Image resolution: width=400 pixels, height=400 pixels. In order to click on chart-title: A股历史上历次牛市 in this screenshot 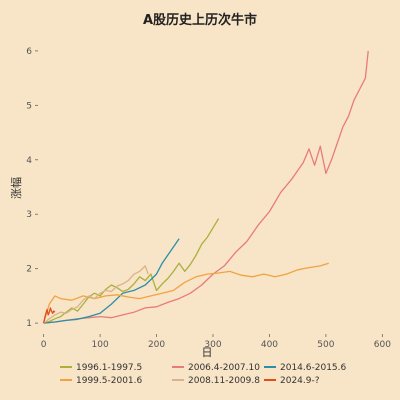, I will do `click(200, 20)`.